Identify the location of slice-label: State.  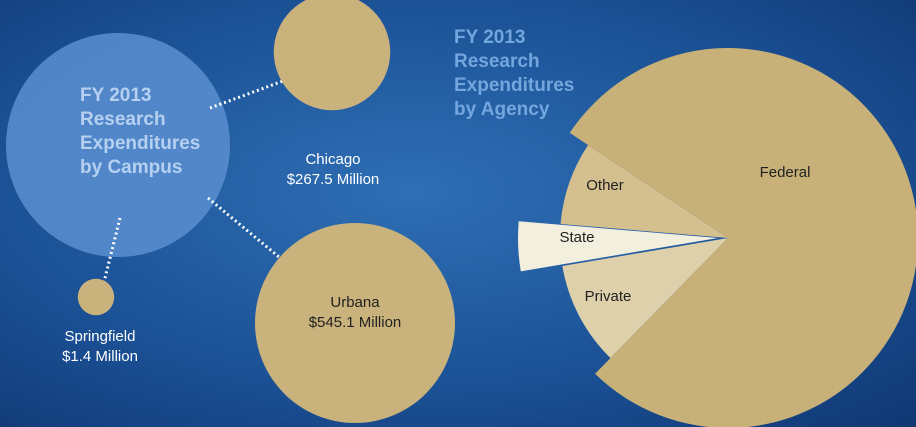
(576, 237).